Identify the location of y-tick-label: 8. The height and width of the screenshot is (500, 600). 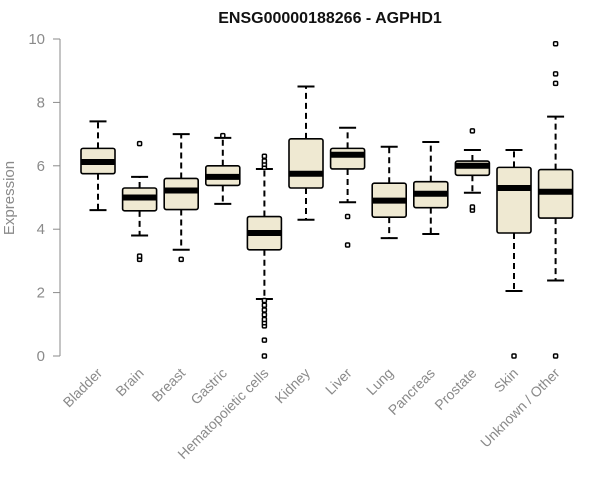
(41, 102).